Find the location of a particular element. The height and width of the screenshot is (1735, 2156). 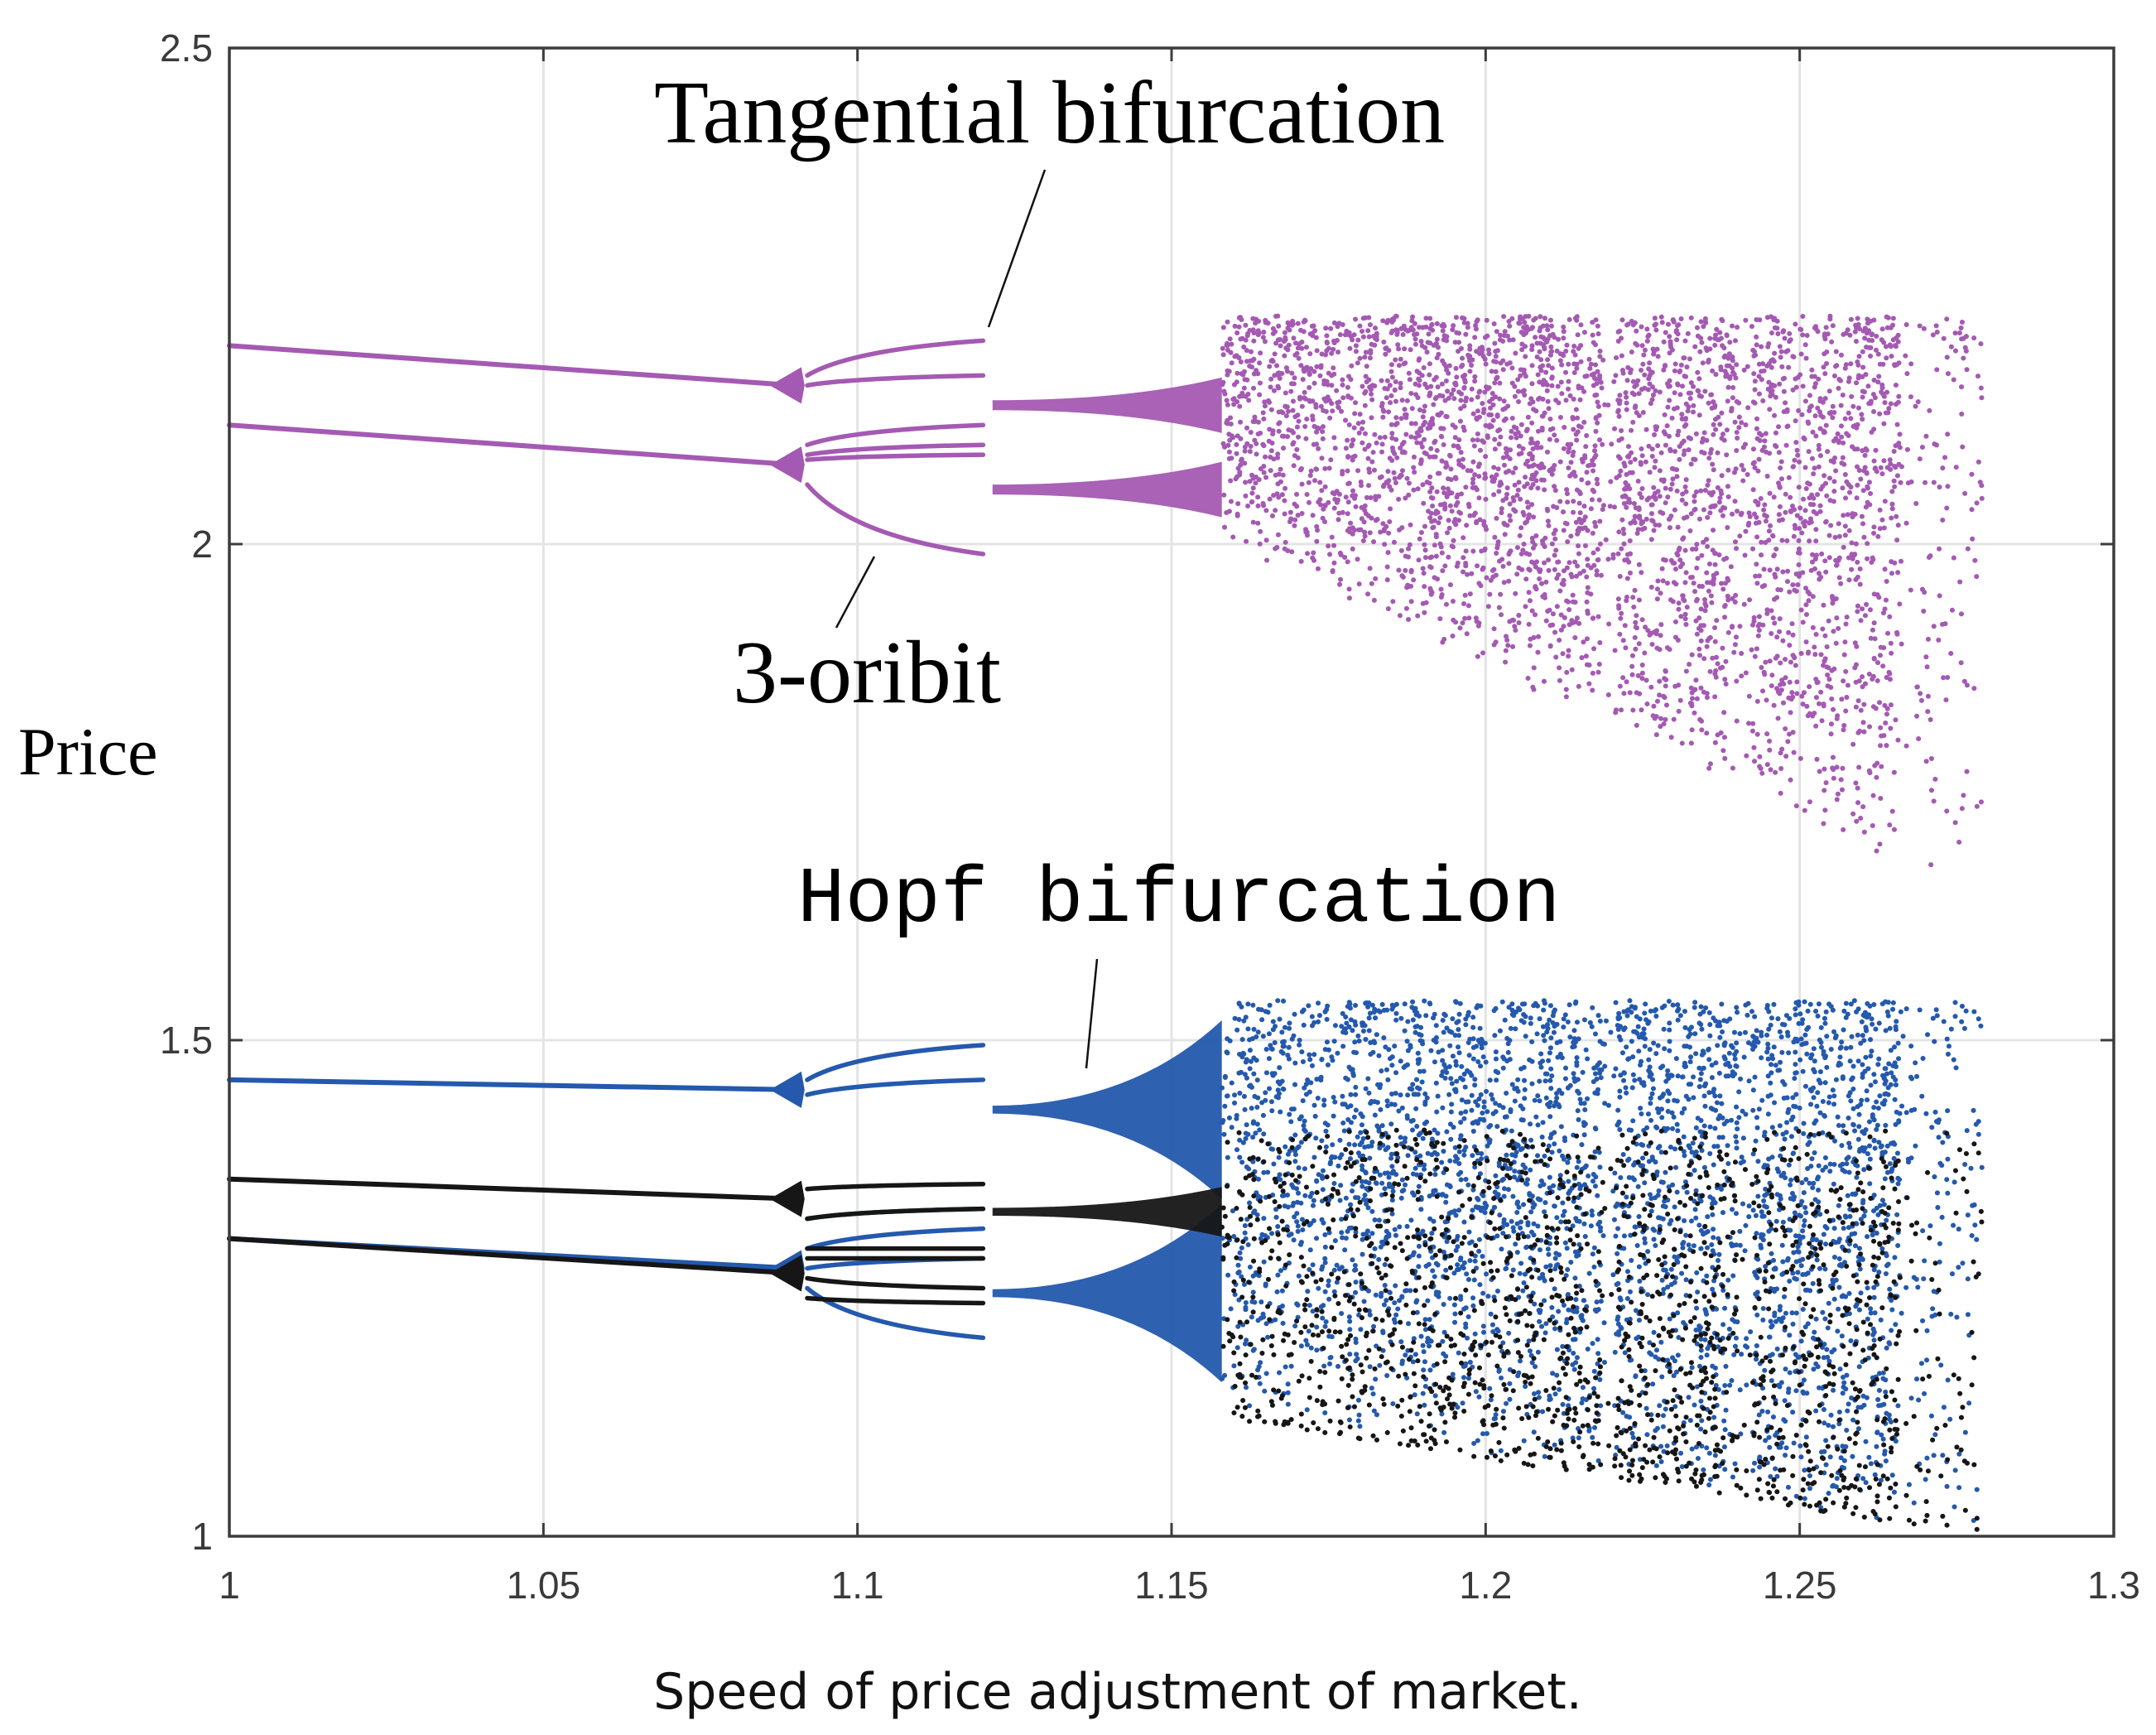

x-tick-label: 1.05 is located at coordinates (544, 1585).